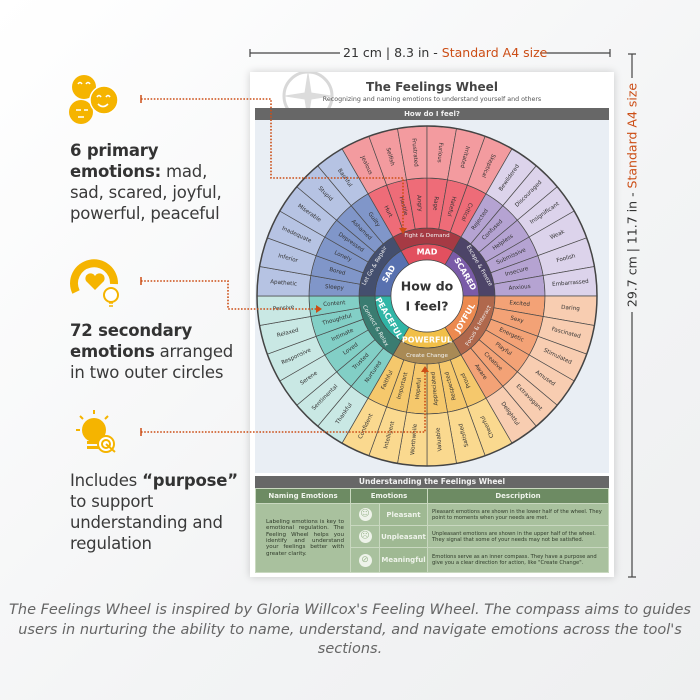 This screenshot has width=700, height=700. Describe the element at coordinates (427, 252) in the screenshot. I see `core-label-mad: MAD` at that location.